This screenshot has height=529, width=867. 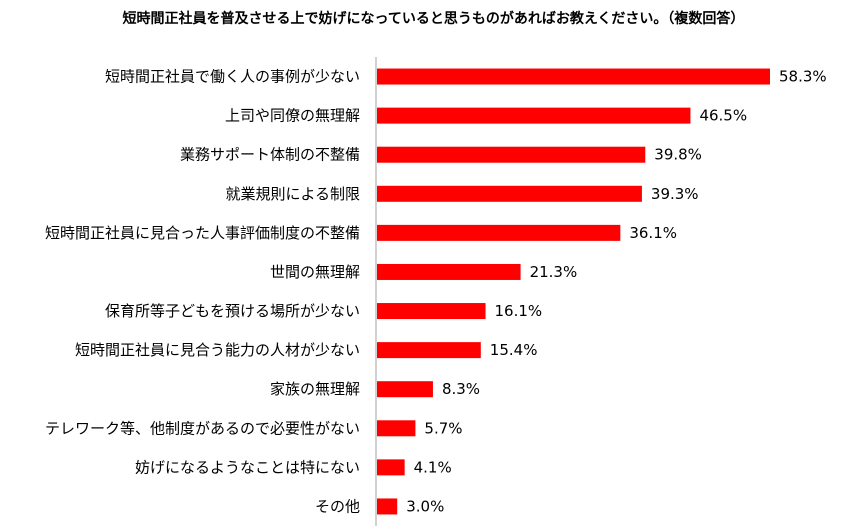 What do you see at coordinates (232, 77) in the screenshot?
I see `category-label: 短時間正社員で働く人の事例が少ない` at bounding box center [232, 77].